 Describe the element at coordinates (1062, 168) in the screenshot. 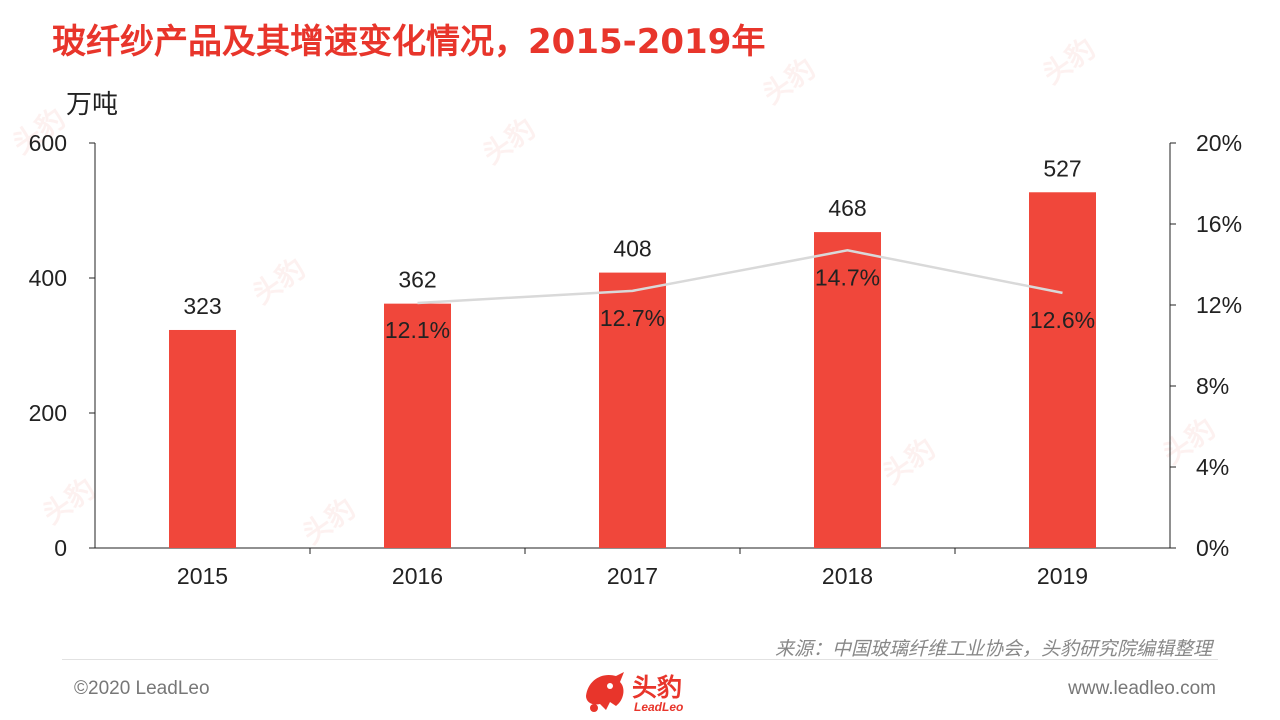

I see `bar-value-label: 527` at that location.